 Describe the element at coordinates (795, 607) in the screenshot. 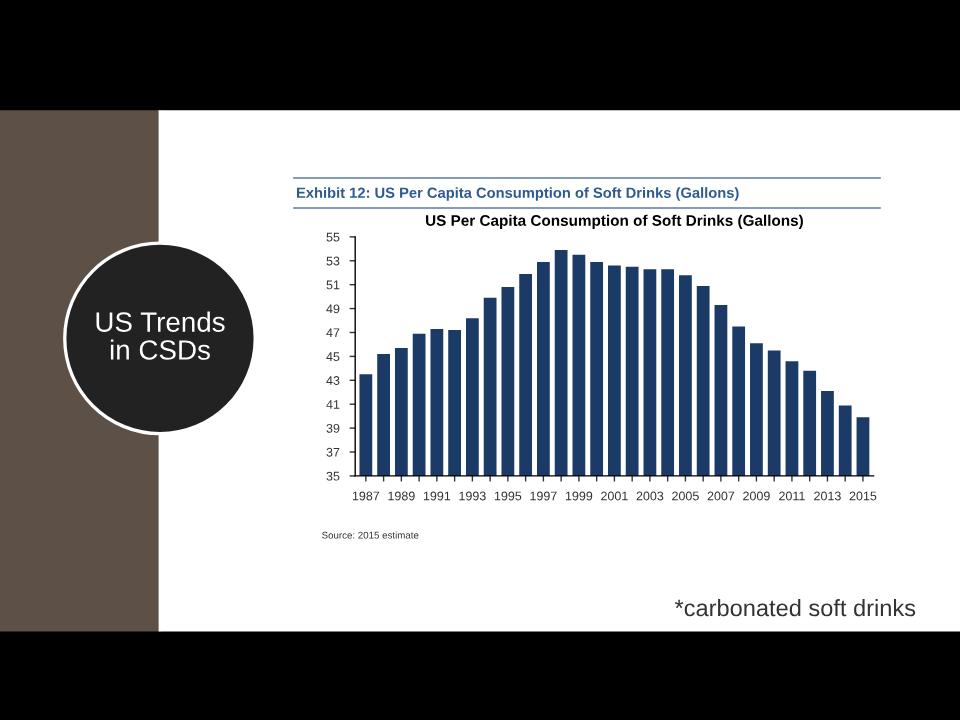

I see `text: *carbonated soft drinks` at that location.